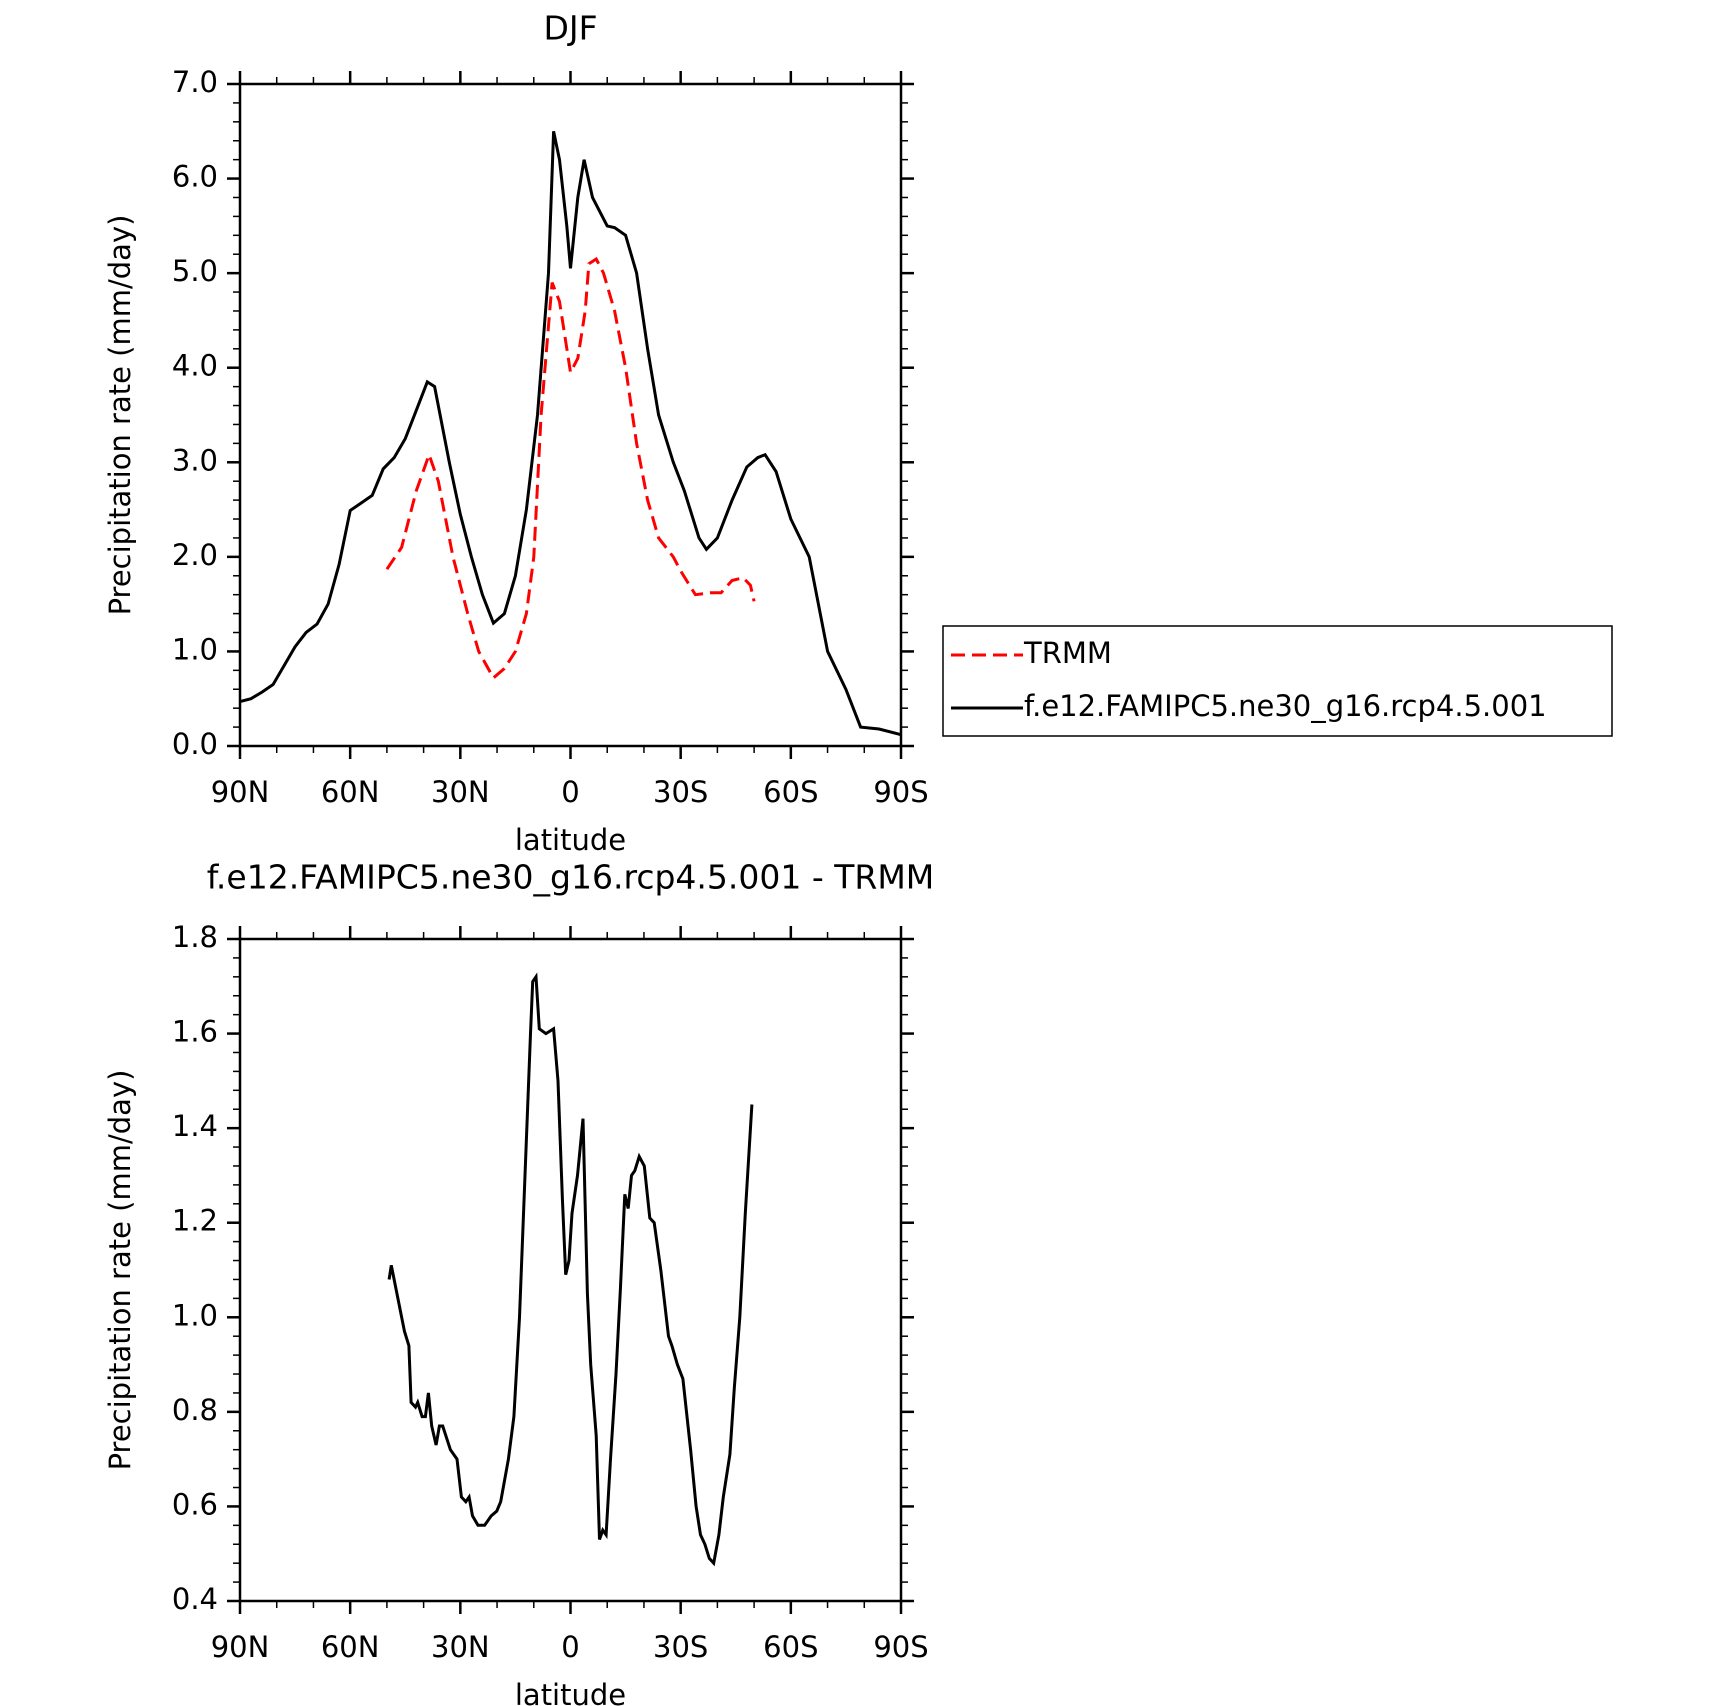 The width and height of the screenshot is (1710, 1706). What do you see at coordinates (1285, 706) in the screenshot?
I see `legend-label: f.e12.FAMIPC5.ne30_g16.rcp4.5.001` at bounding box center [1285, 706].